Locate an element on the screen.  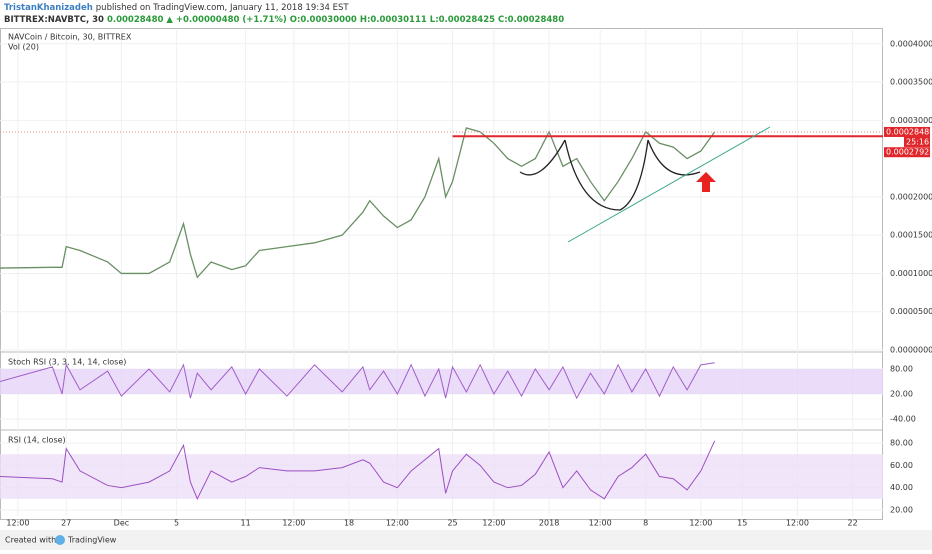
x-tick-label: 5 is located at coordinates (176, 523).